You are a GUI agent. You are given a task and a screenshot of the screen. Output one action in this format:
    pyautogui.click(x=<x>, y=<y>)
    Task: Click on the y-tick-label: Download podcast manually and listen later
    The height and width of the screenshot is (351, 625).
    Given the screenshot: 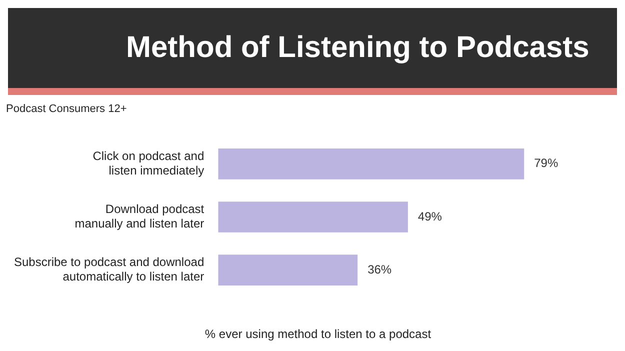 What is the action you would take?
    pyautogui.click(x=139, y=216)
    